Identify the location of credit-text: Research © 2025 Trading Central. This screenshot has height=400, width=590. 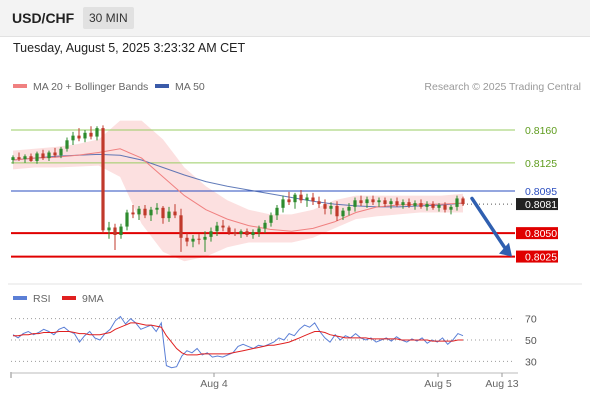
(502, 87).